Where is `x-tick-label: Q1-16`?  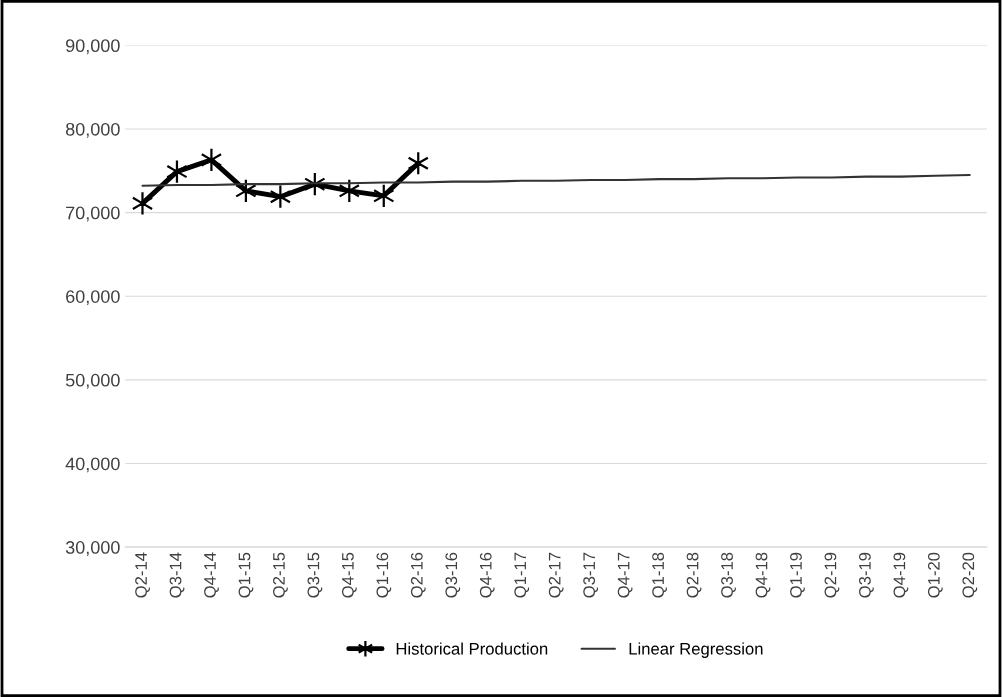 x-tick-label: Q1-16 is located at coordinates (384, 575).